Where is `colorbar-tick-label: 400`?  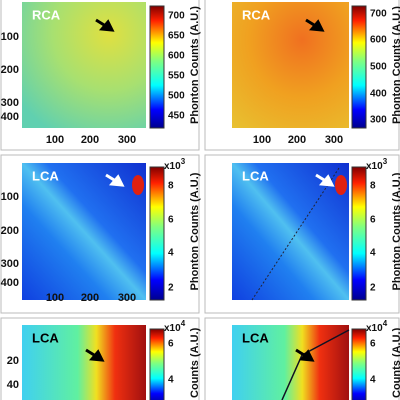
colorbar-tick-label: 400 is located at coordinates (378, 94).